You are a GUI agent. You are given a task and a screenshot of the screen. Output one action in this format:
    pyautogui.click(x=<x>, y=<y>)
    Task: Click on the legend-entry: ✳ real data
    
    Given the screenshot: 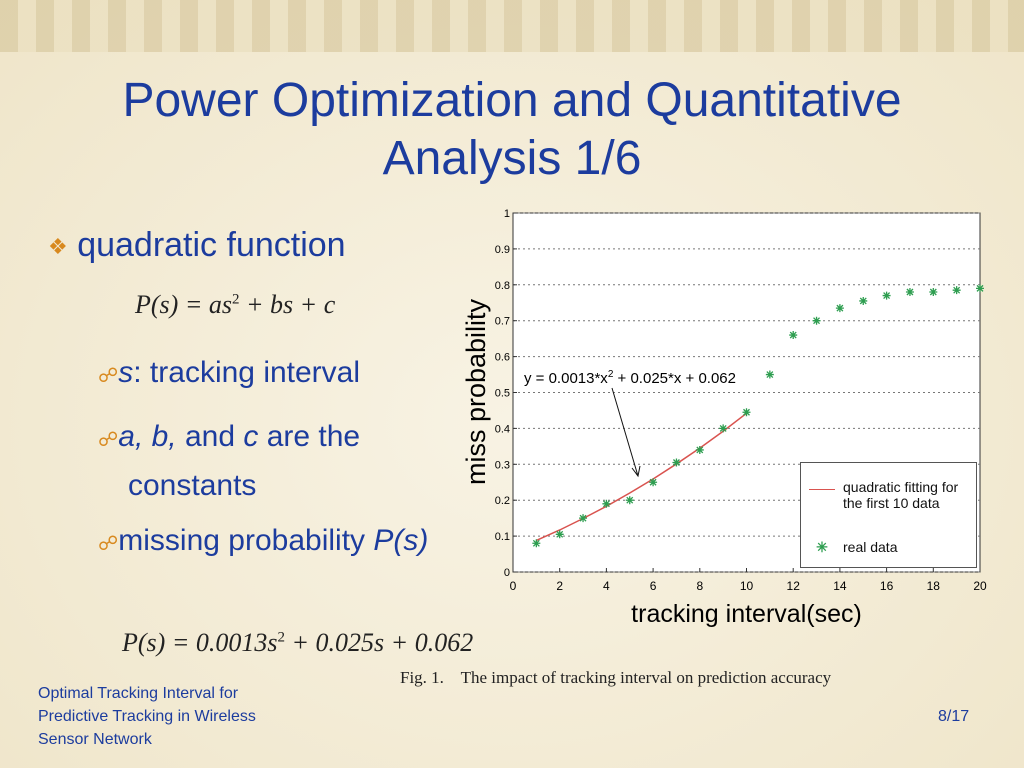 What is the action you would take?
    pyautogui.click(x=891, y=547)
    